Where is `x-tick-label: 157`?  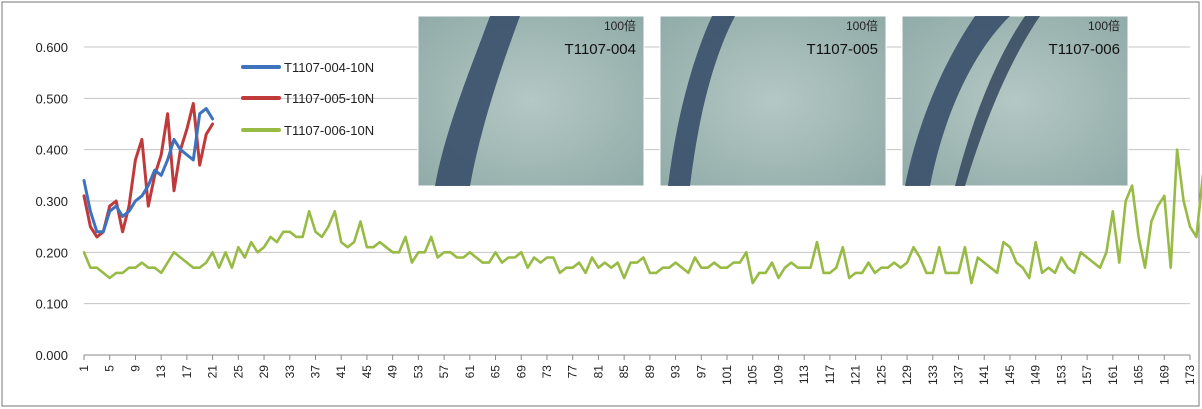
x-tick-label: 157 is located at coordinates (1087, 375).